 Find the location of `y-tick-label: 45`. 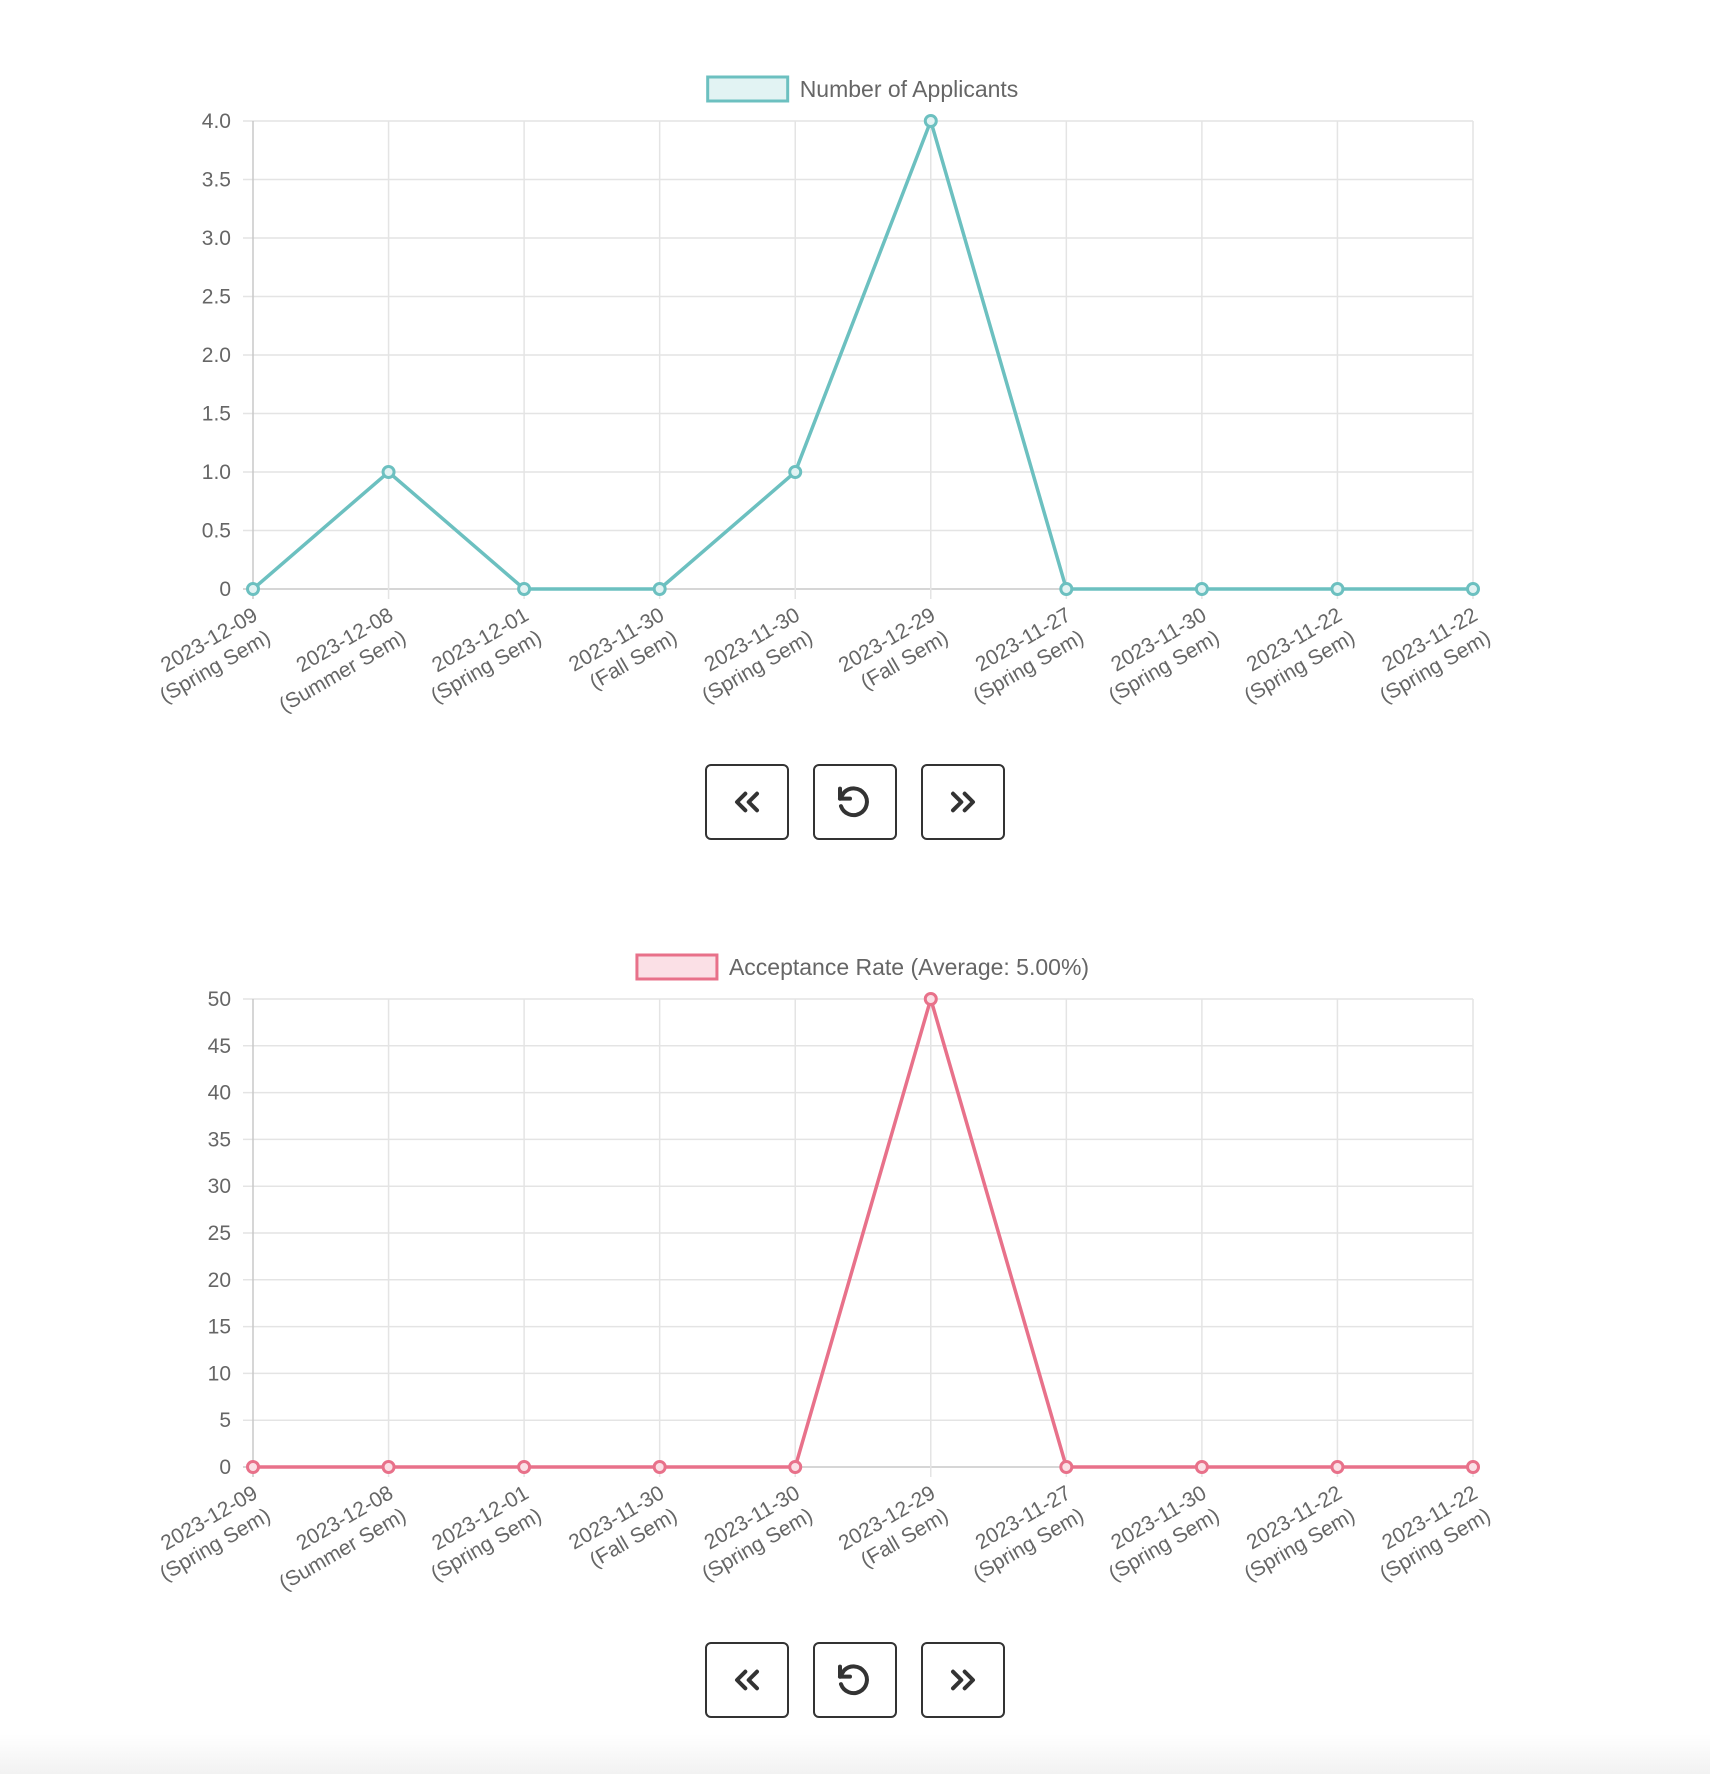

y-tick-label: 45 is located at coordinates (219, 1046).